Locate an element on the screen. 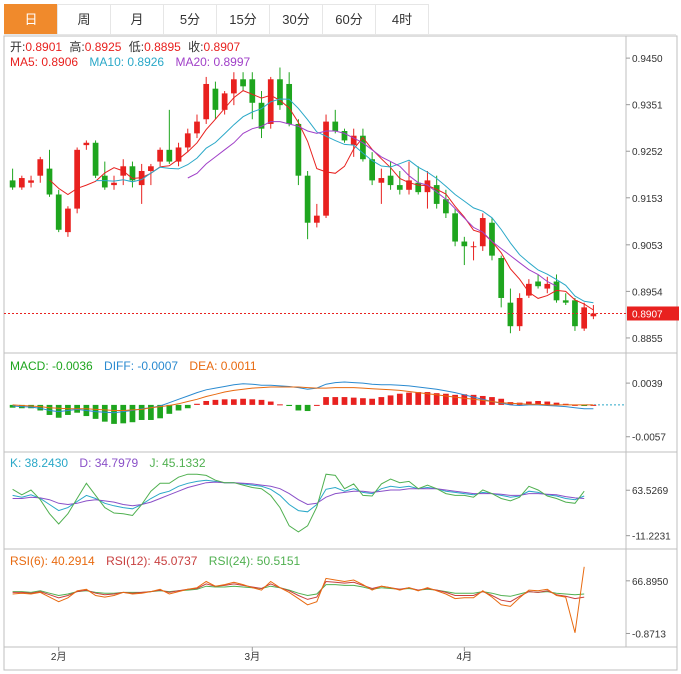 This screenshot has width=681, height=674. rsi-tick-label-0: 66.8950 is located at coordinates (650, 582).